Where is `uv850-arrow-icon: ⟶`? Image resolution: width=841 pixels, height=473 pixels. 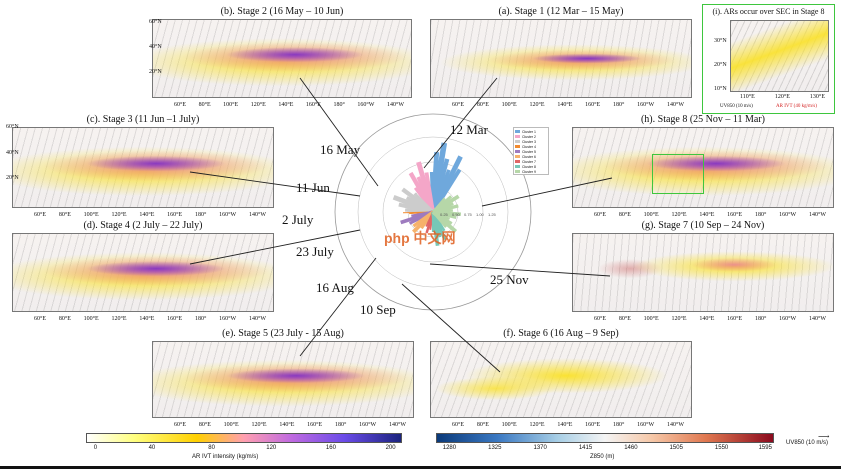
uv850-arrow-icon: ⟶ is located at coordinates (824, 436).